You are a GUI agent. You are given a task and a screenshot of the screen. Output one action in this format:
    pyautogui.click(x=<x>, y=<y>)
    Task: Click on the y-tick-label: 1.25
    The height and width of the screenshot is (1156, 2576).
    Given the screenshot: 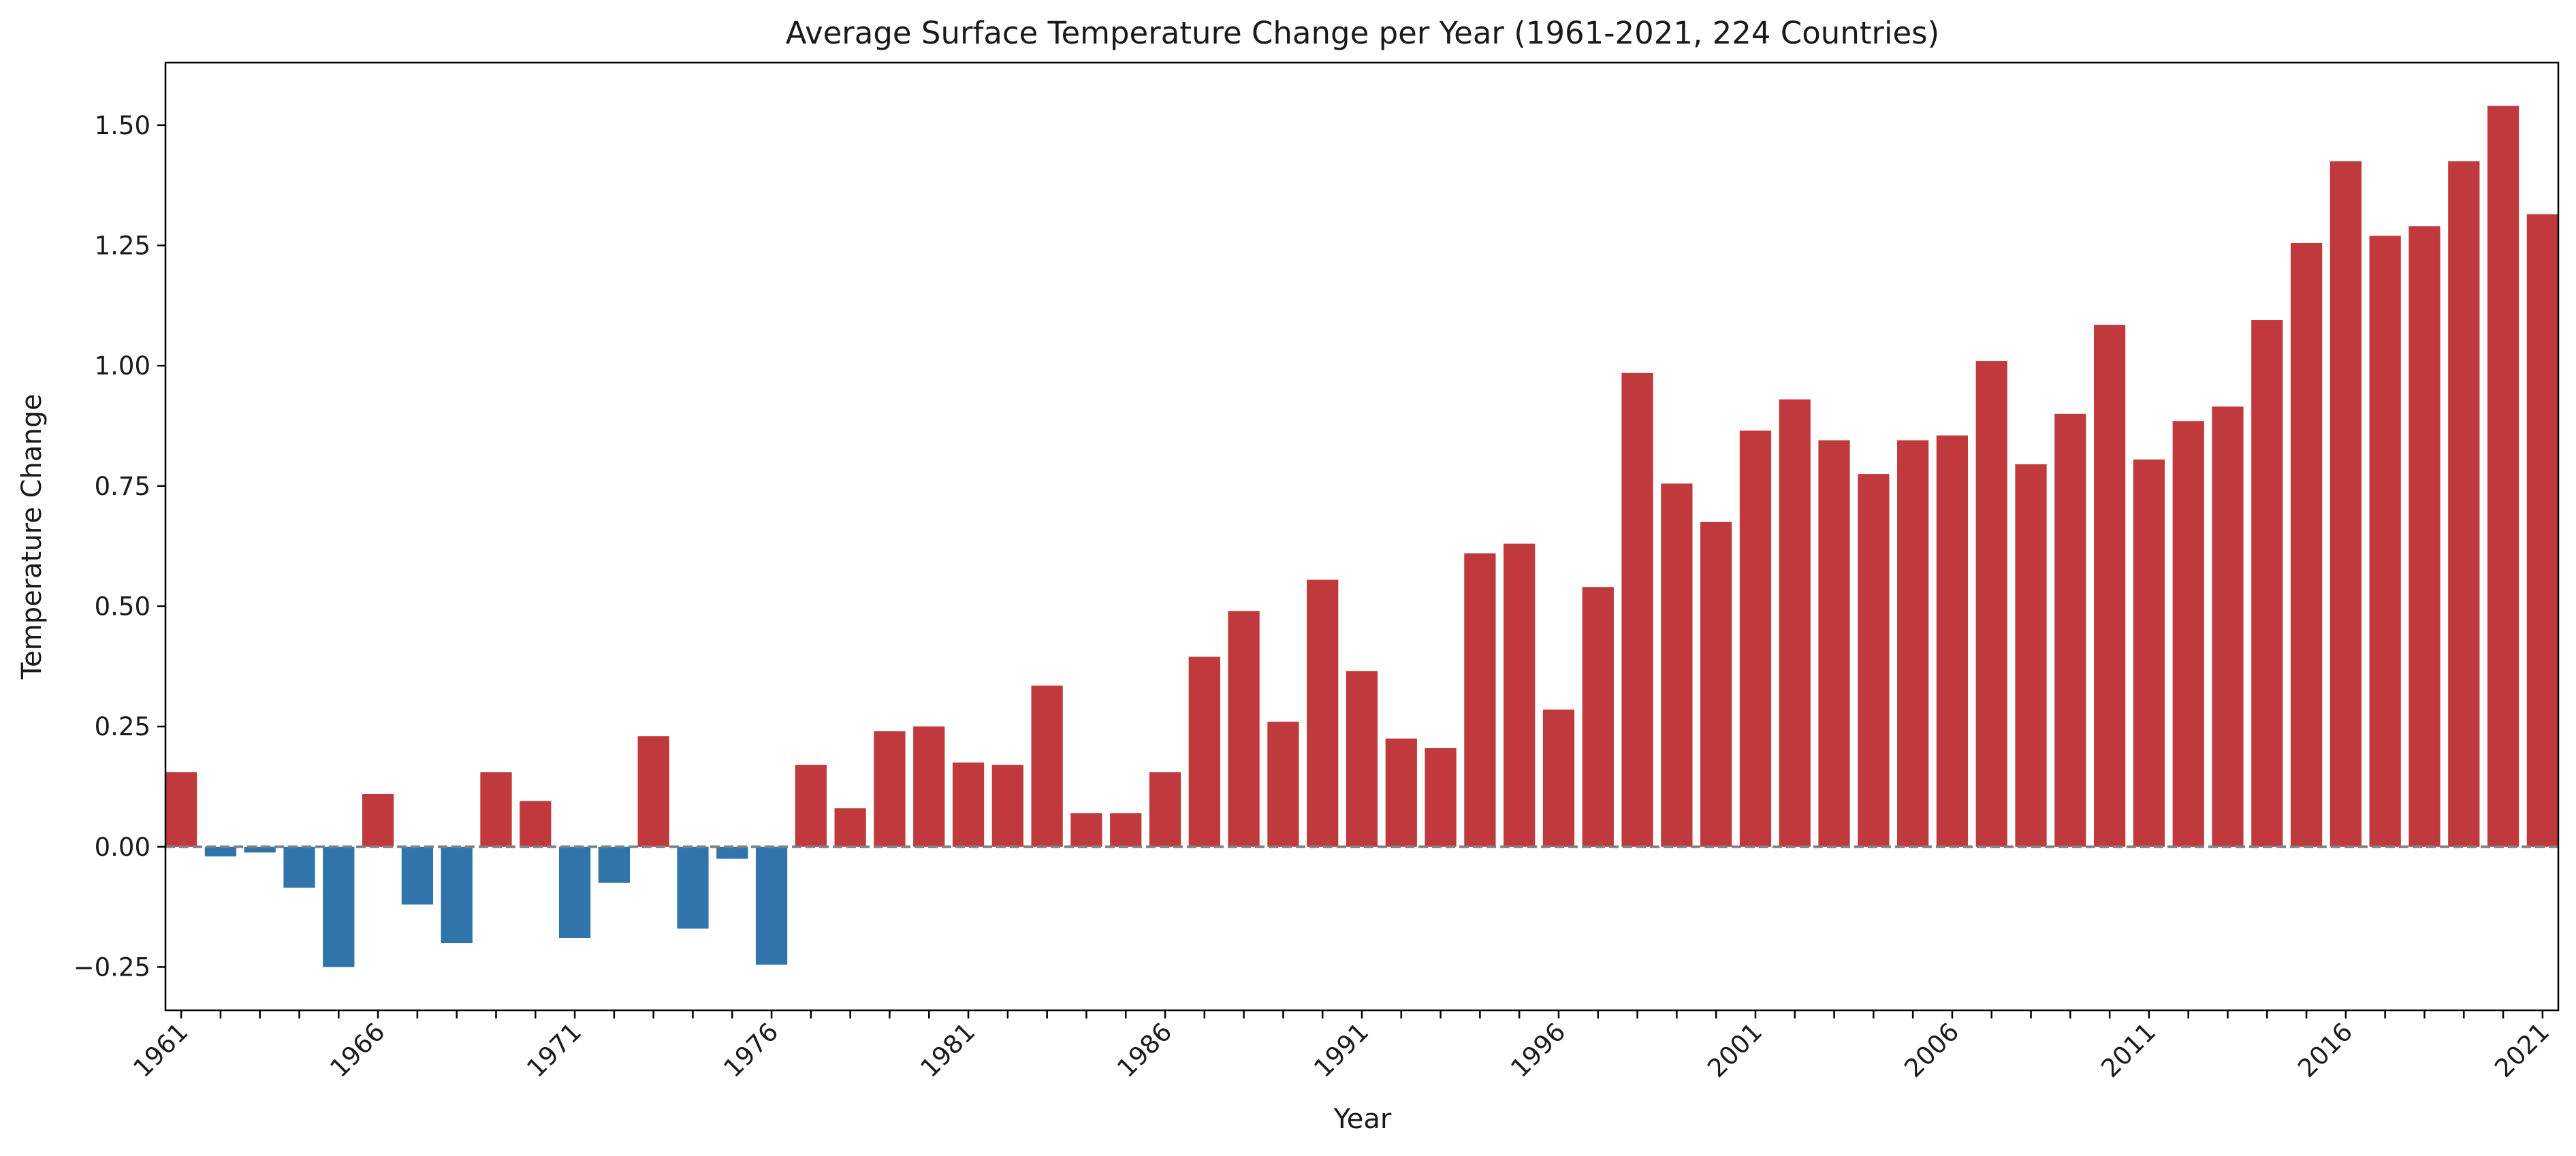 What is the action you would take?
    pyautogui.click(x=122, y=246)
    